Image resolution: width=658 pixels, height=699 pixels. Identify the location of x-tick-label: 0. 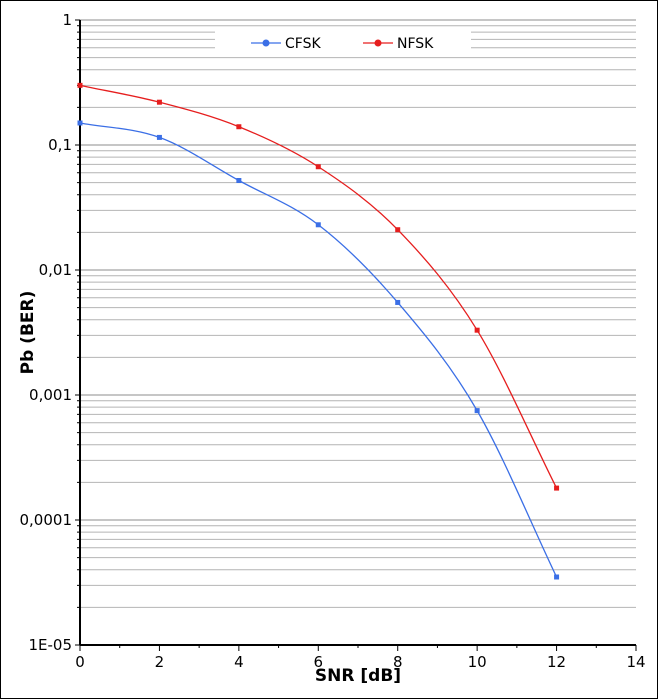
(80, 662).